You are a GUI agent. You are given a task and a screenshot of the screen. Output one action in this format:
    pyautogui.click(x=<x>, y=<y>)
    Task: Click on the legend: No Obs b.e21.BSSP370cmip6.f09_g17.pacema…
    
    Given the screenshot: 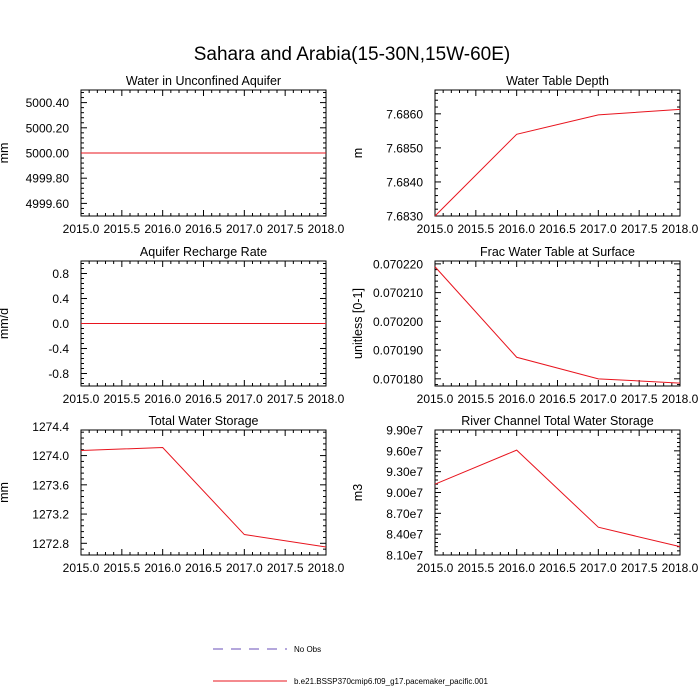 What is the action you would take?
    pyautogui.click(x=350, y=665)
    